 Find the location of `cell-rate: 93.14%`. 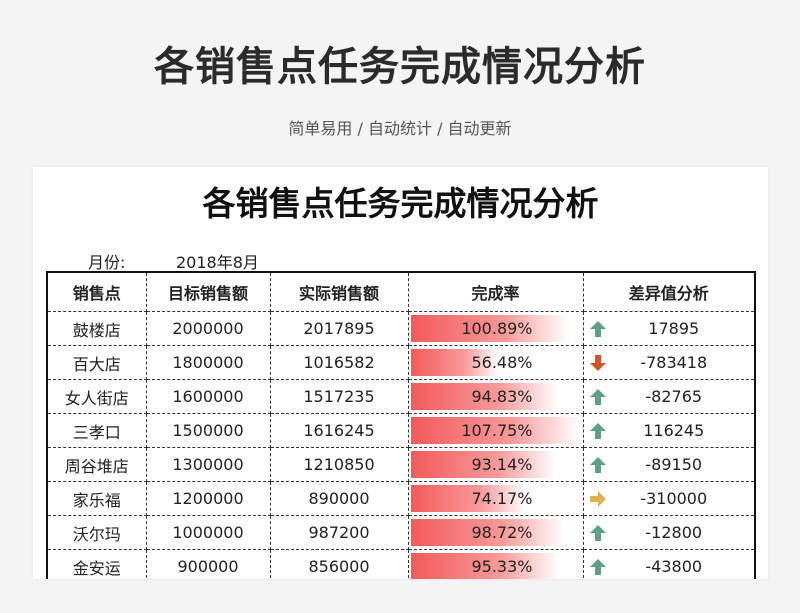

cell-rate: 93.14% is located at coordinates (495, 464).